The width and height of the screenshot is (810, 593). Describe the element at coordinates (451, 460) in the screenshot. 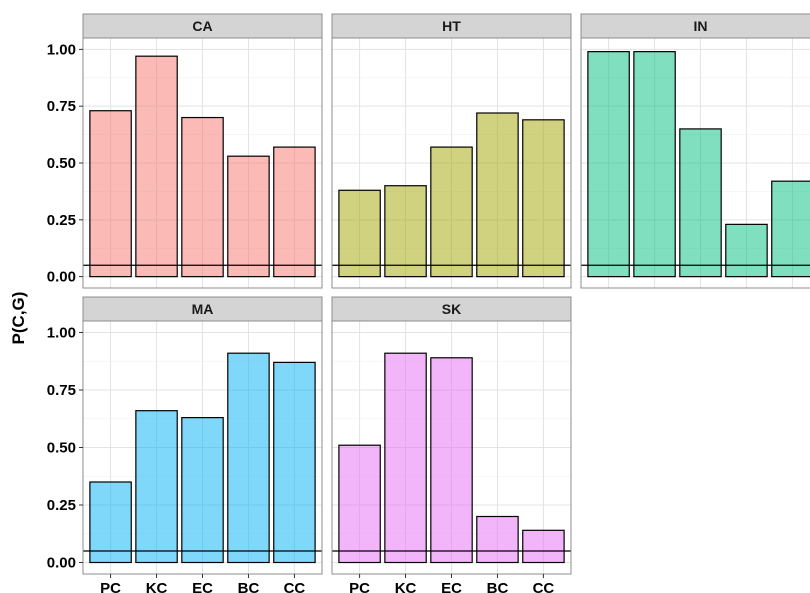

I see `bar-sk-ec` at that location.